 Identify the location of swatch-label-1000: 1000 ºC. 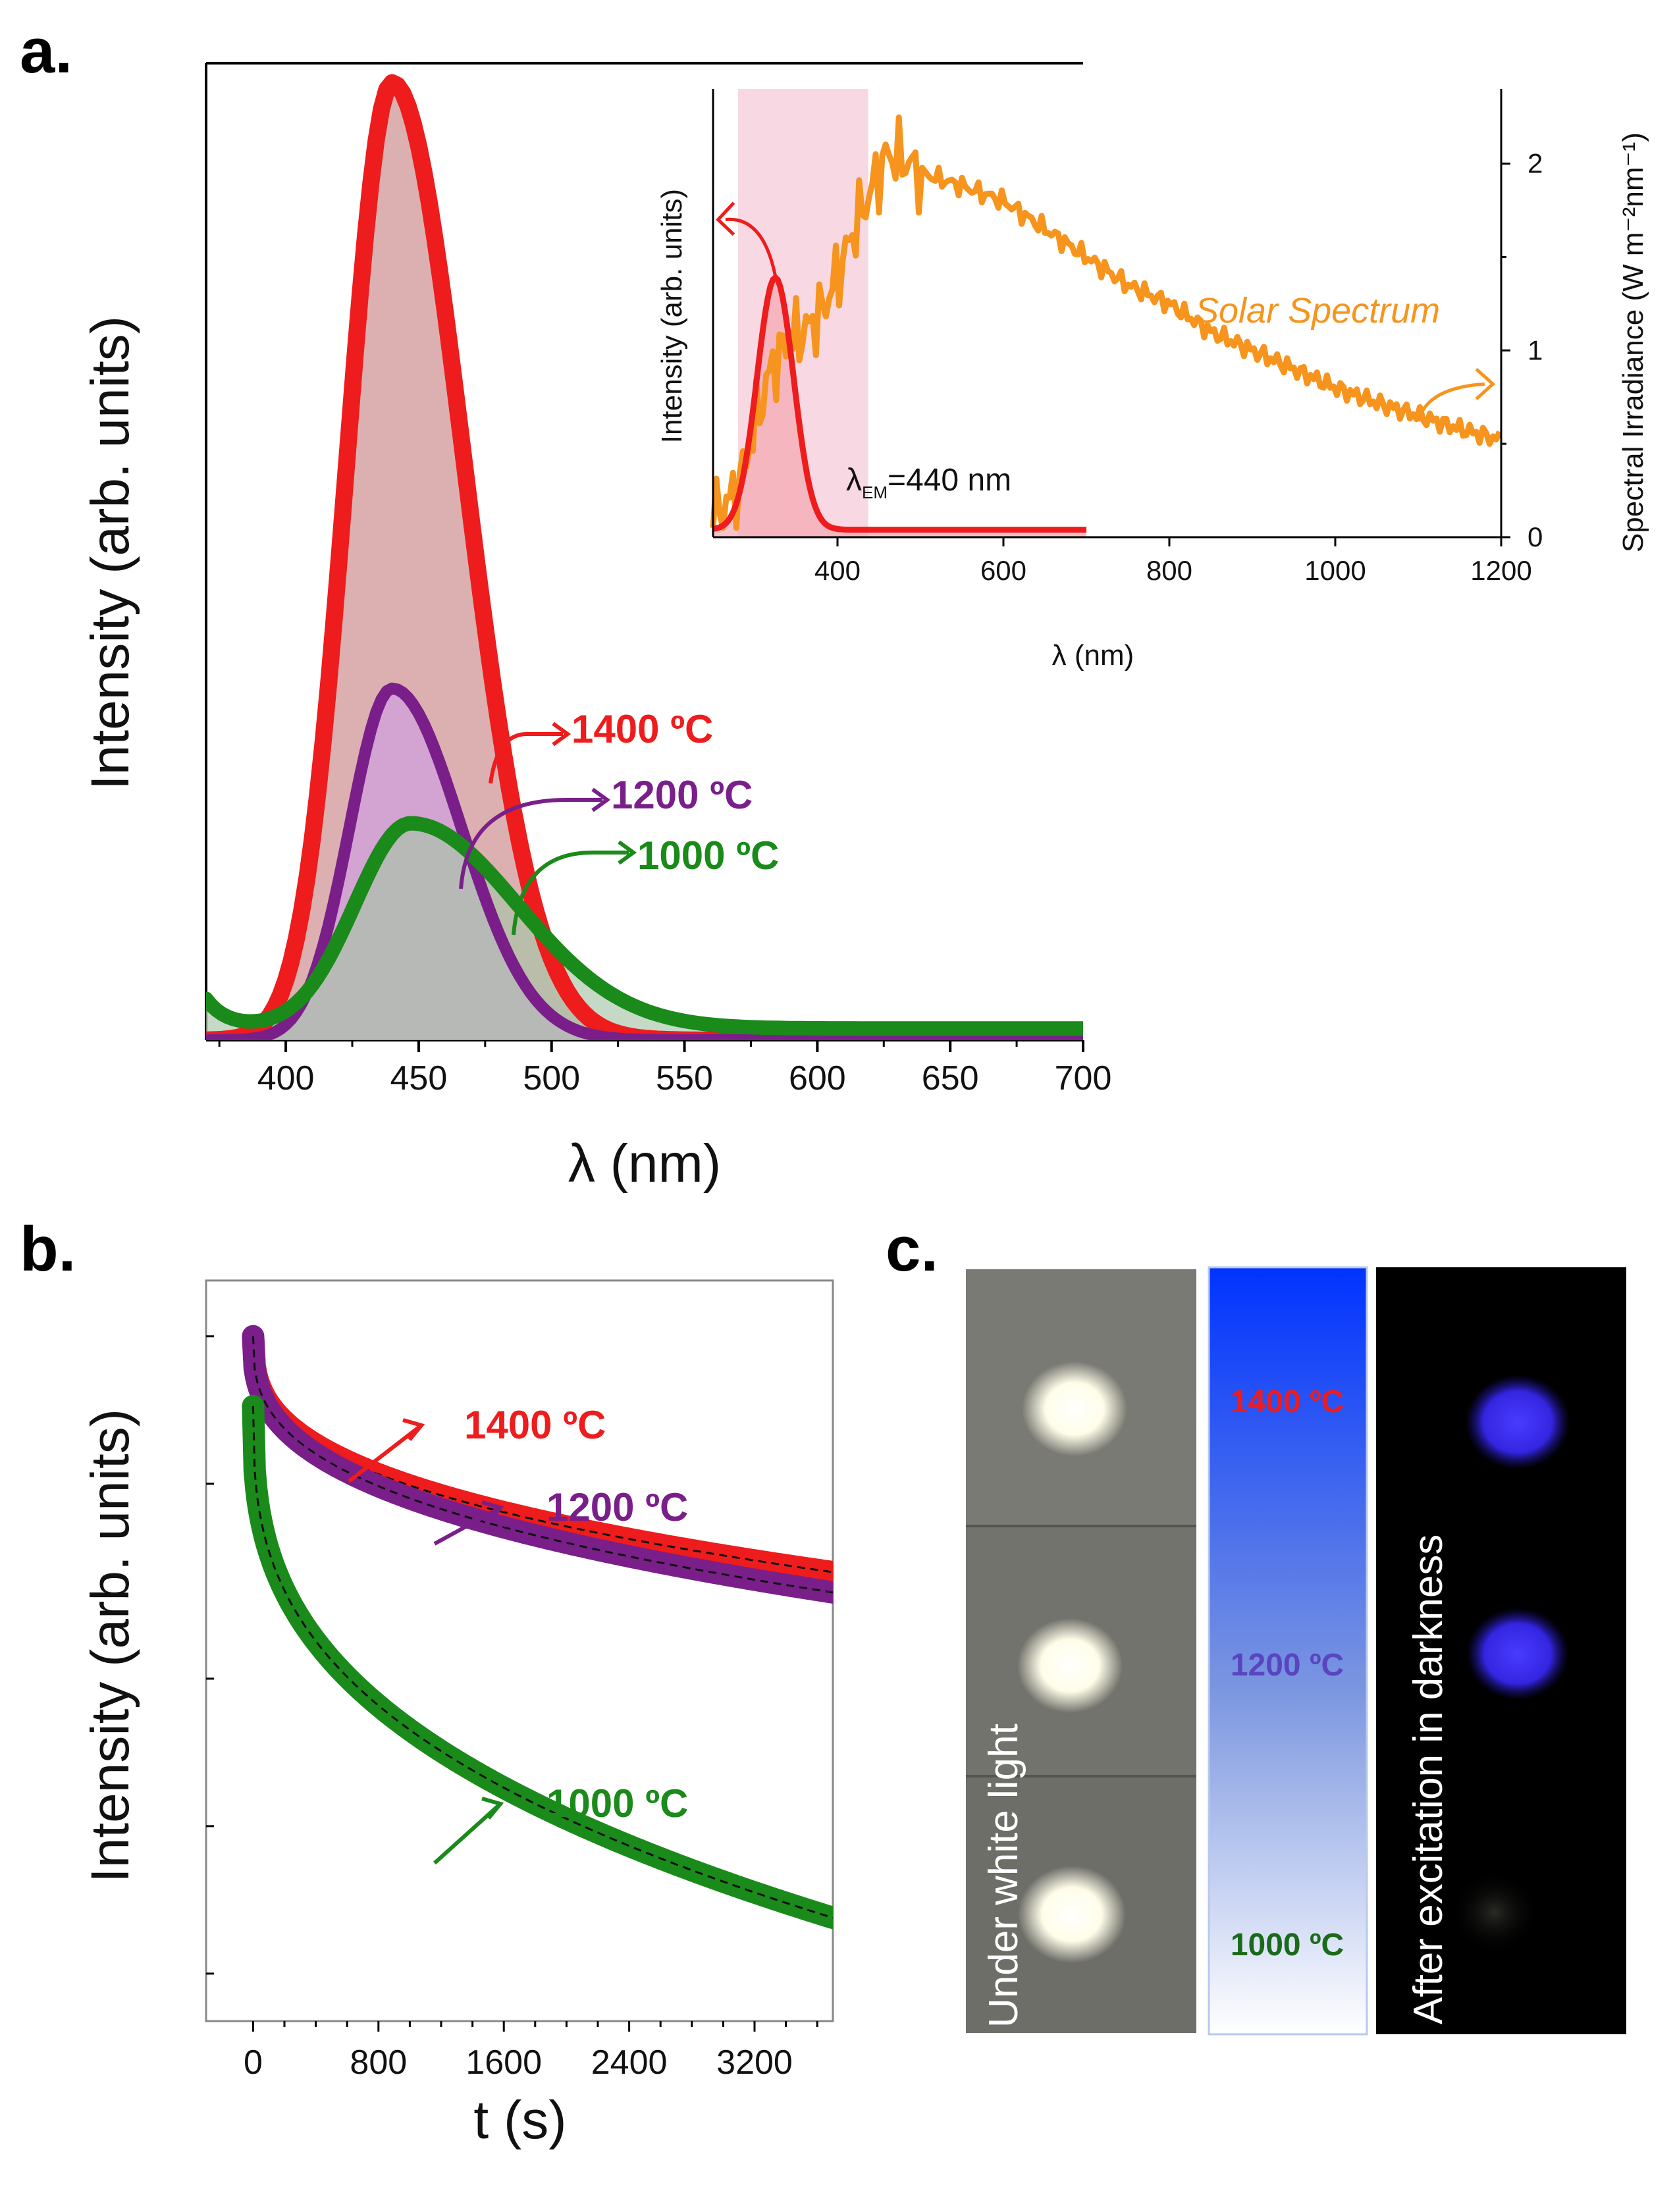
(1287, 1945).